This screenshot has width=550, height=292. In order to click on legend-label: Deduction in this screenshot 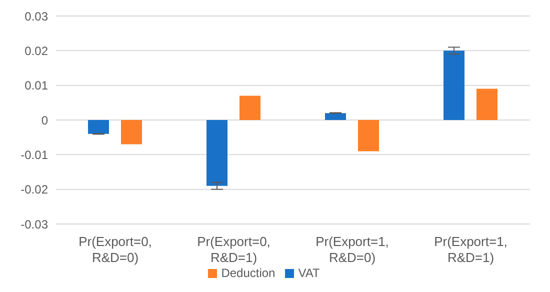, I will do `click(248, 273)`.